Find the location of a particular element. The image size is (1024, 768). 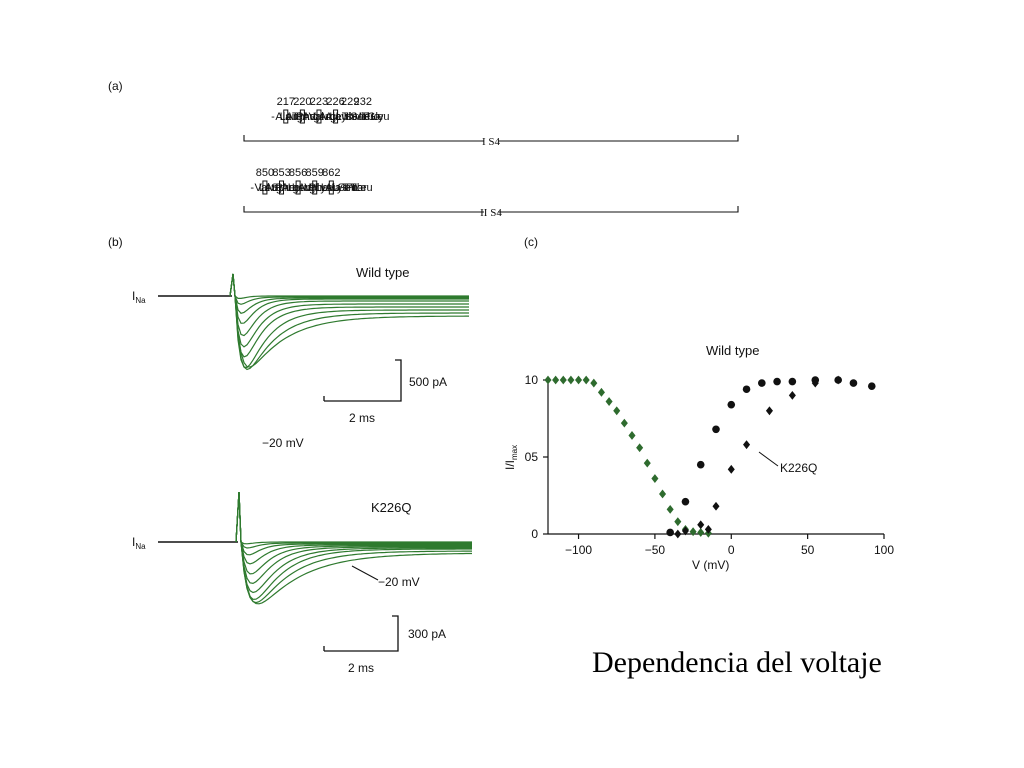

ina-label-top: INa is located at coordinates (139, 297).